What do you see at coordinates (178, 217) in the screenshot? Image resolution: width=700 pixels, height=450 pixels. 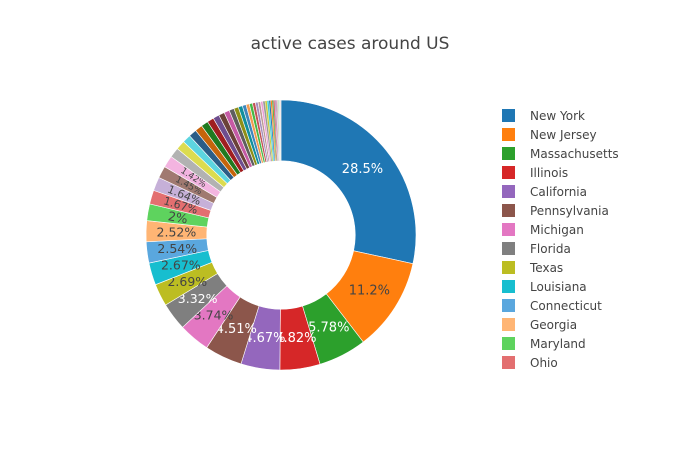 I see `slice-label: 2%` at bounding box center [178, 217].